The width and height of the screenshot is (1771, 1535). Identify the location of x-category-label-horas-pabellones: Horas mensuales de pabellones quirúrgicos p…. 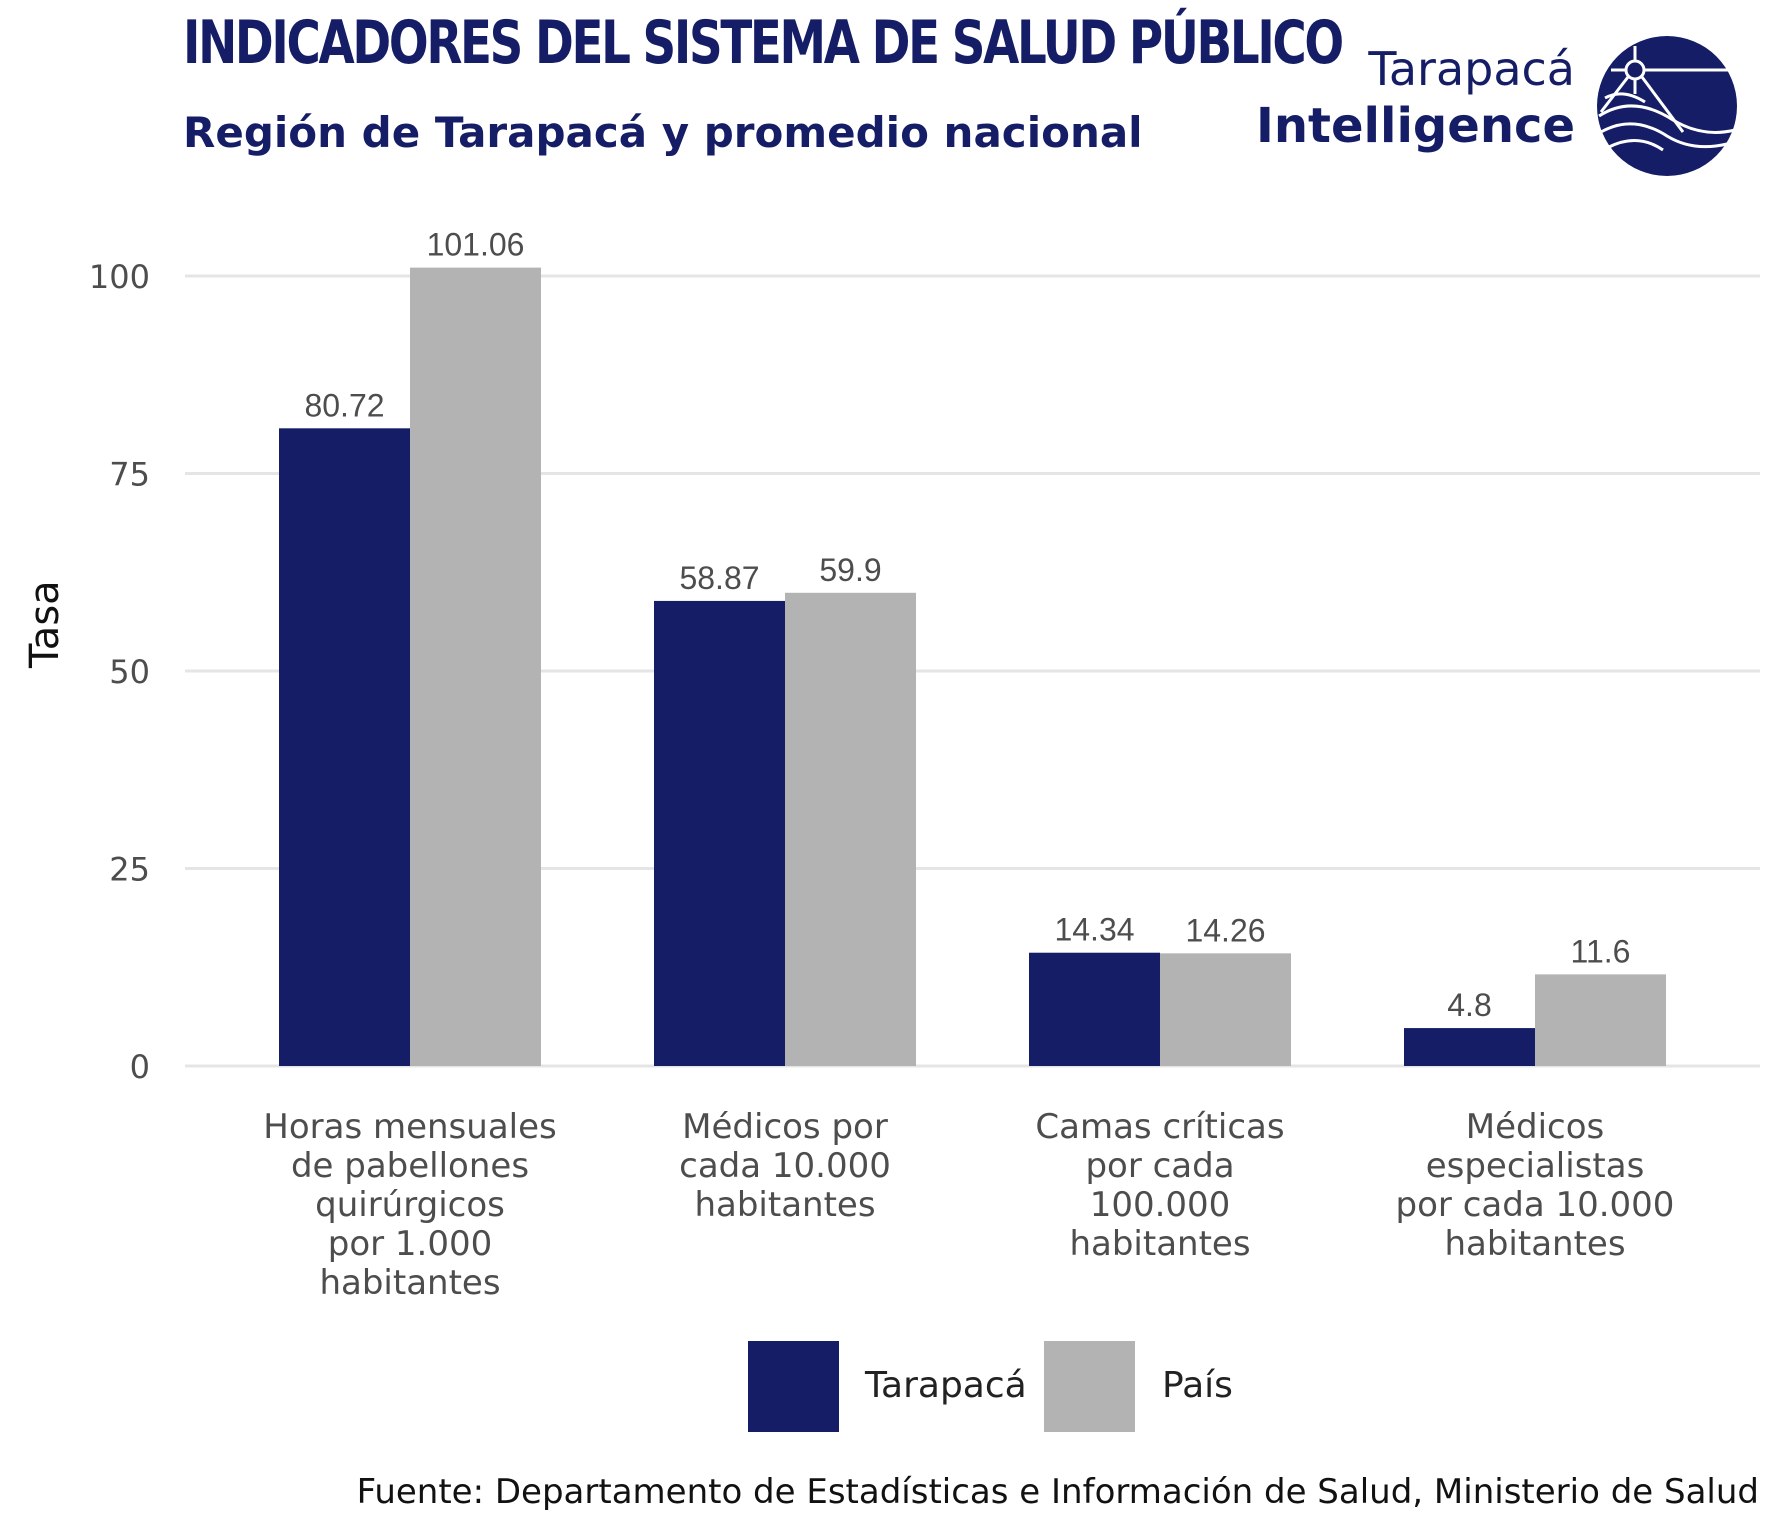
(410, 1205).